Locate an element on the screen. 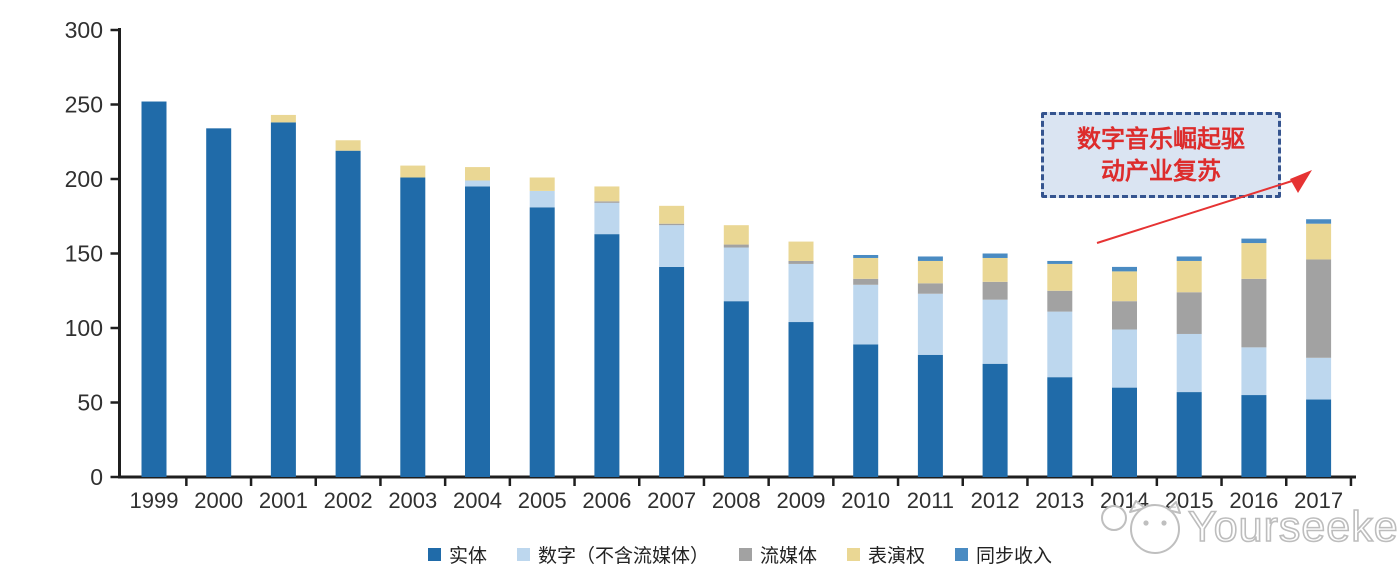 The image size is (1398, 582). y-axis-label: 0 is located at coordinates (96, 477).